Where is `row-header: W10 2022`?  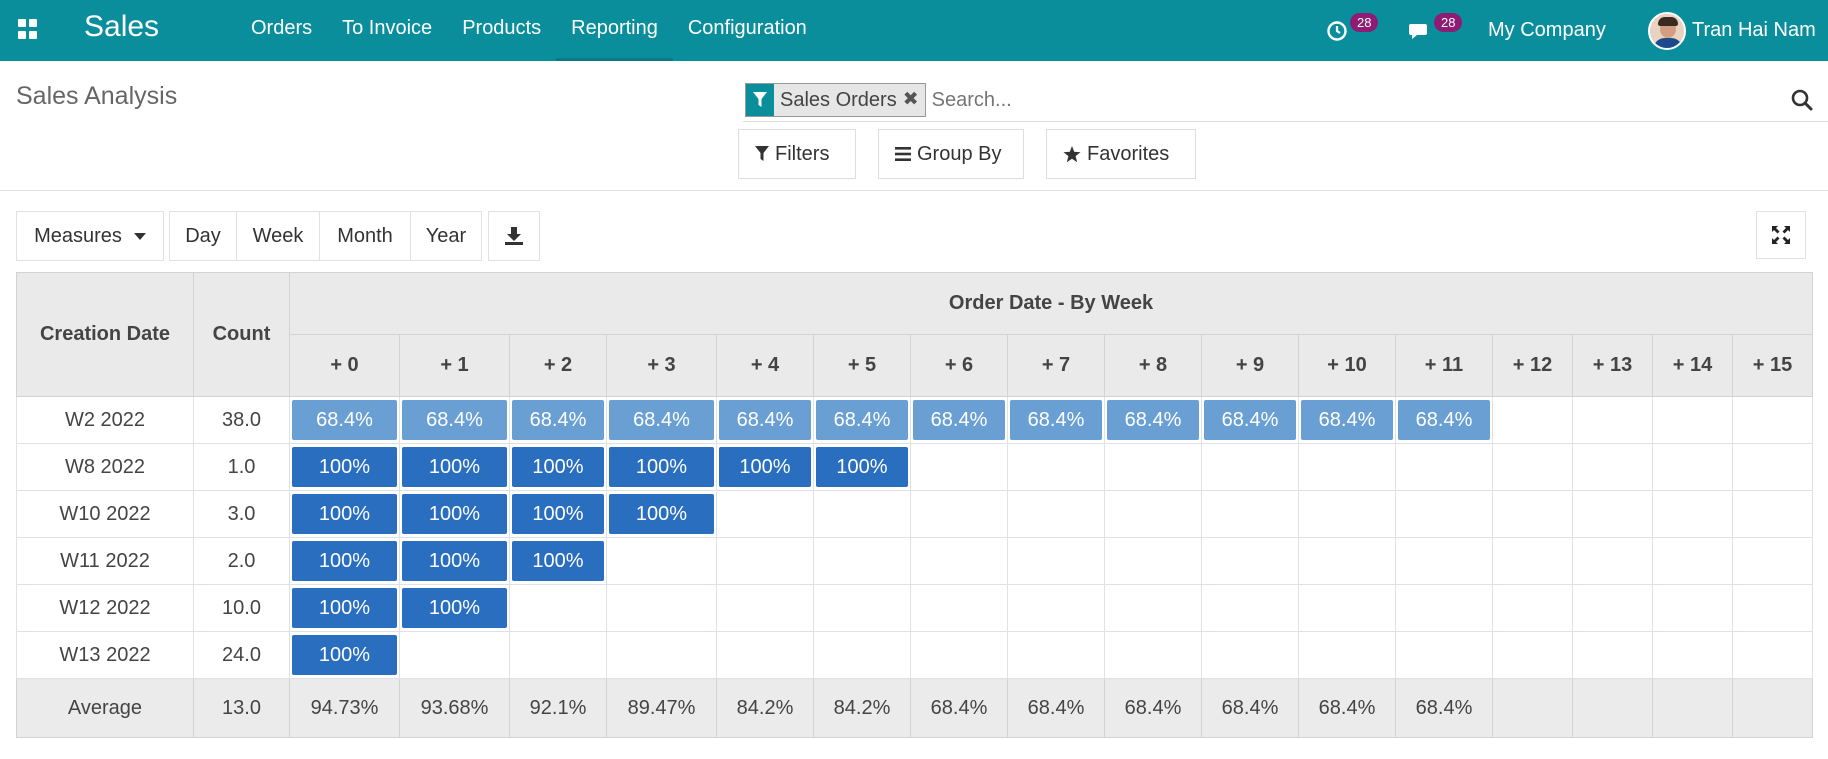 row-header: W10 2022 is located at coordinates (105, 514).